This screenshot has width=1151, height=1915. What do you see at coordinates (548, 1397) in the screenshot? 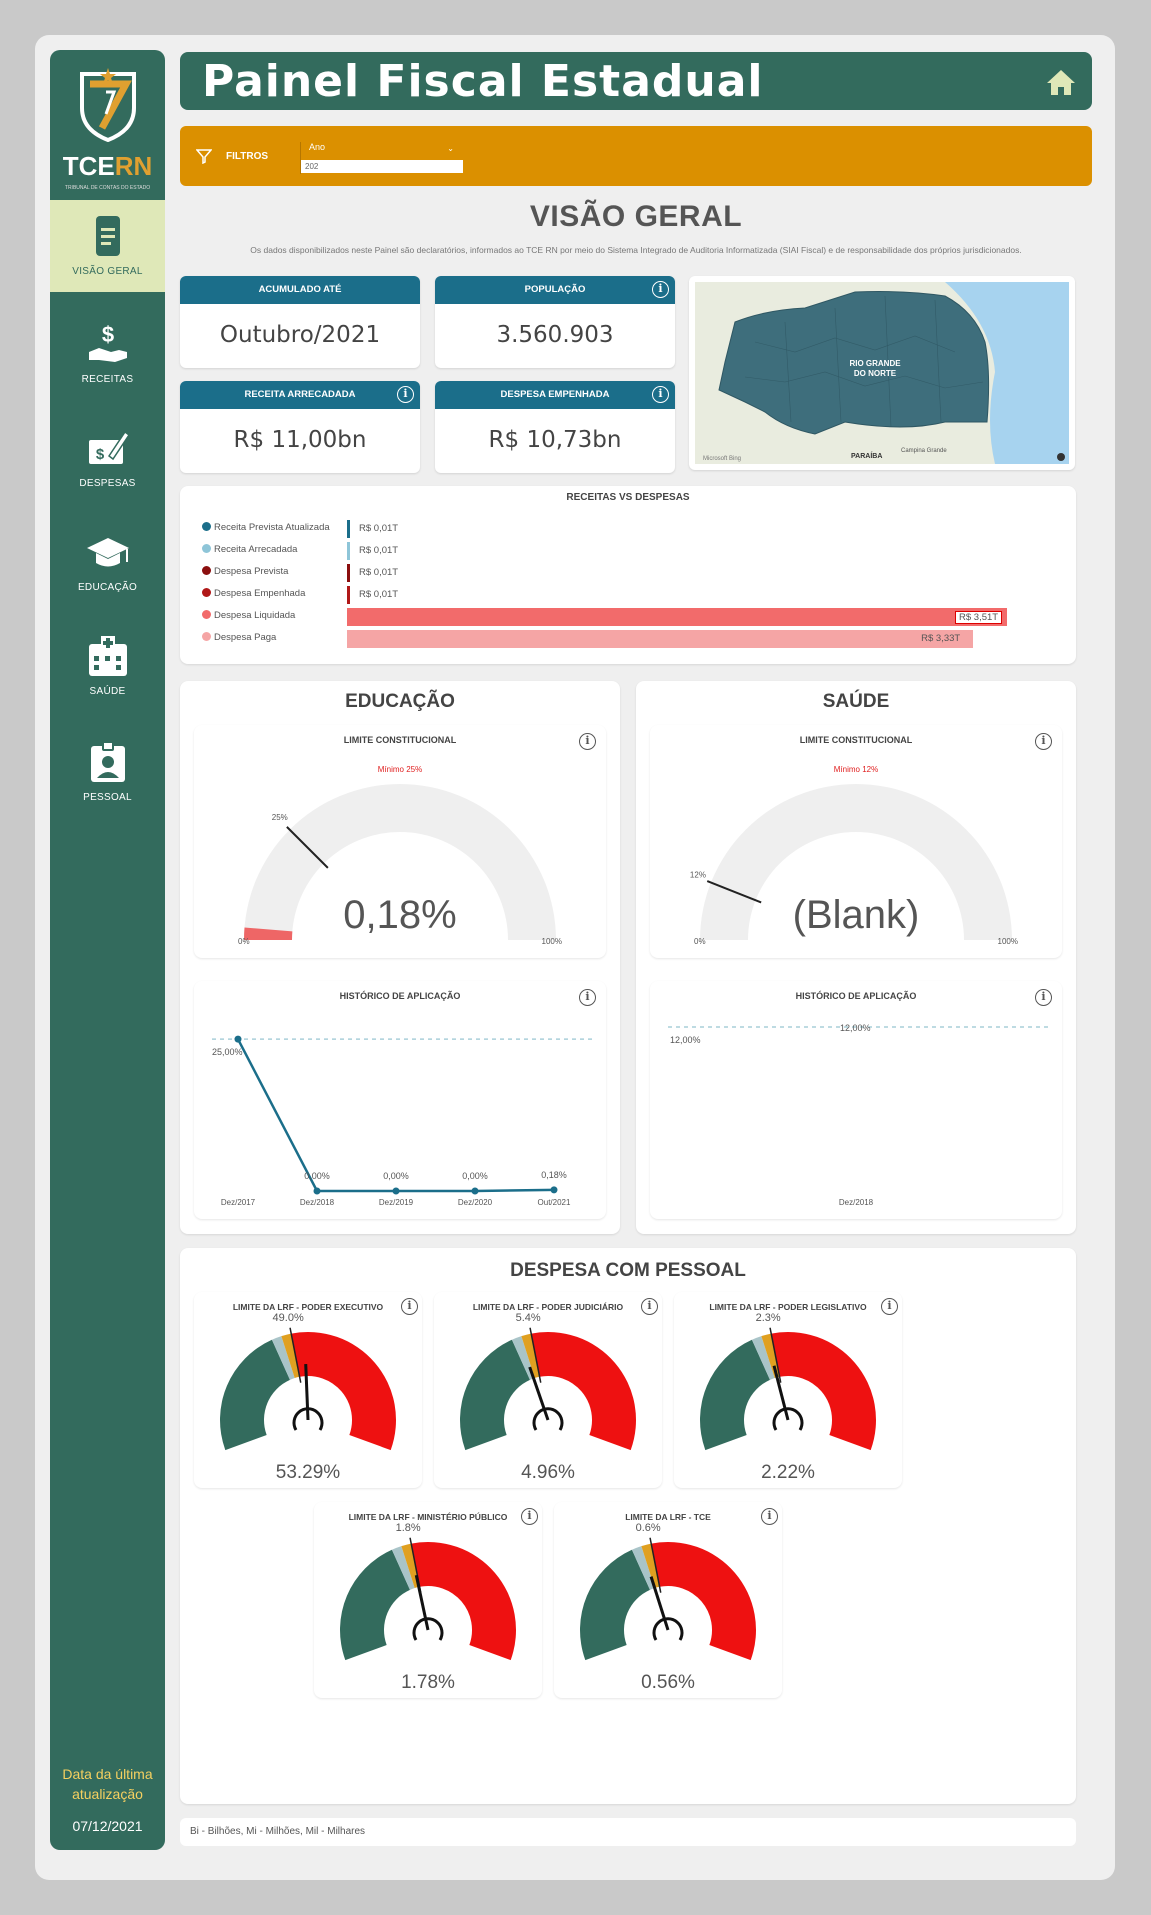
I see `lrf-gauge: 5.4% 4.96%` at bounding box center [548, 1397].